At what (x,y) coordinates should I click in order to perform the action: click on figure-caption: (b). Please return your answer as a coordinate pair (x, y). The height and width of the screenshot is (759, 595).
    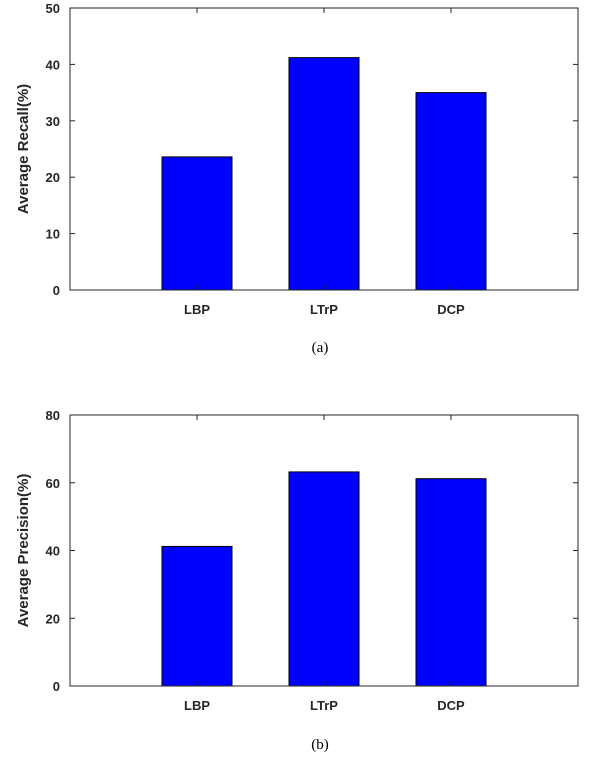
    Looking at the image, I should click on (320, 745).